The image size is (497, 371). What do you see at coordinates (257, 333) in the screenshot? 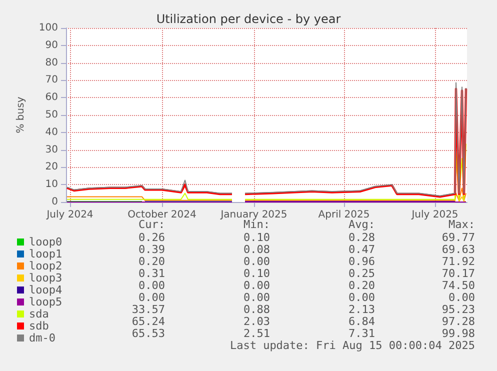
I see `text: 2.51` at bounding box center [257, 333].